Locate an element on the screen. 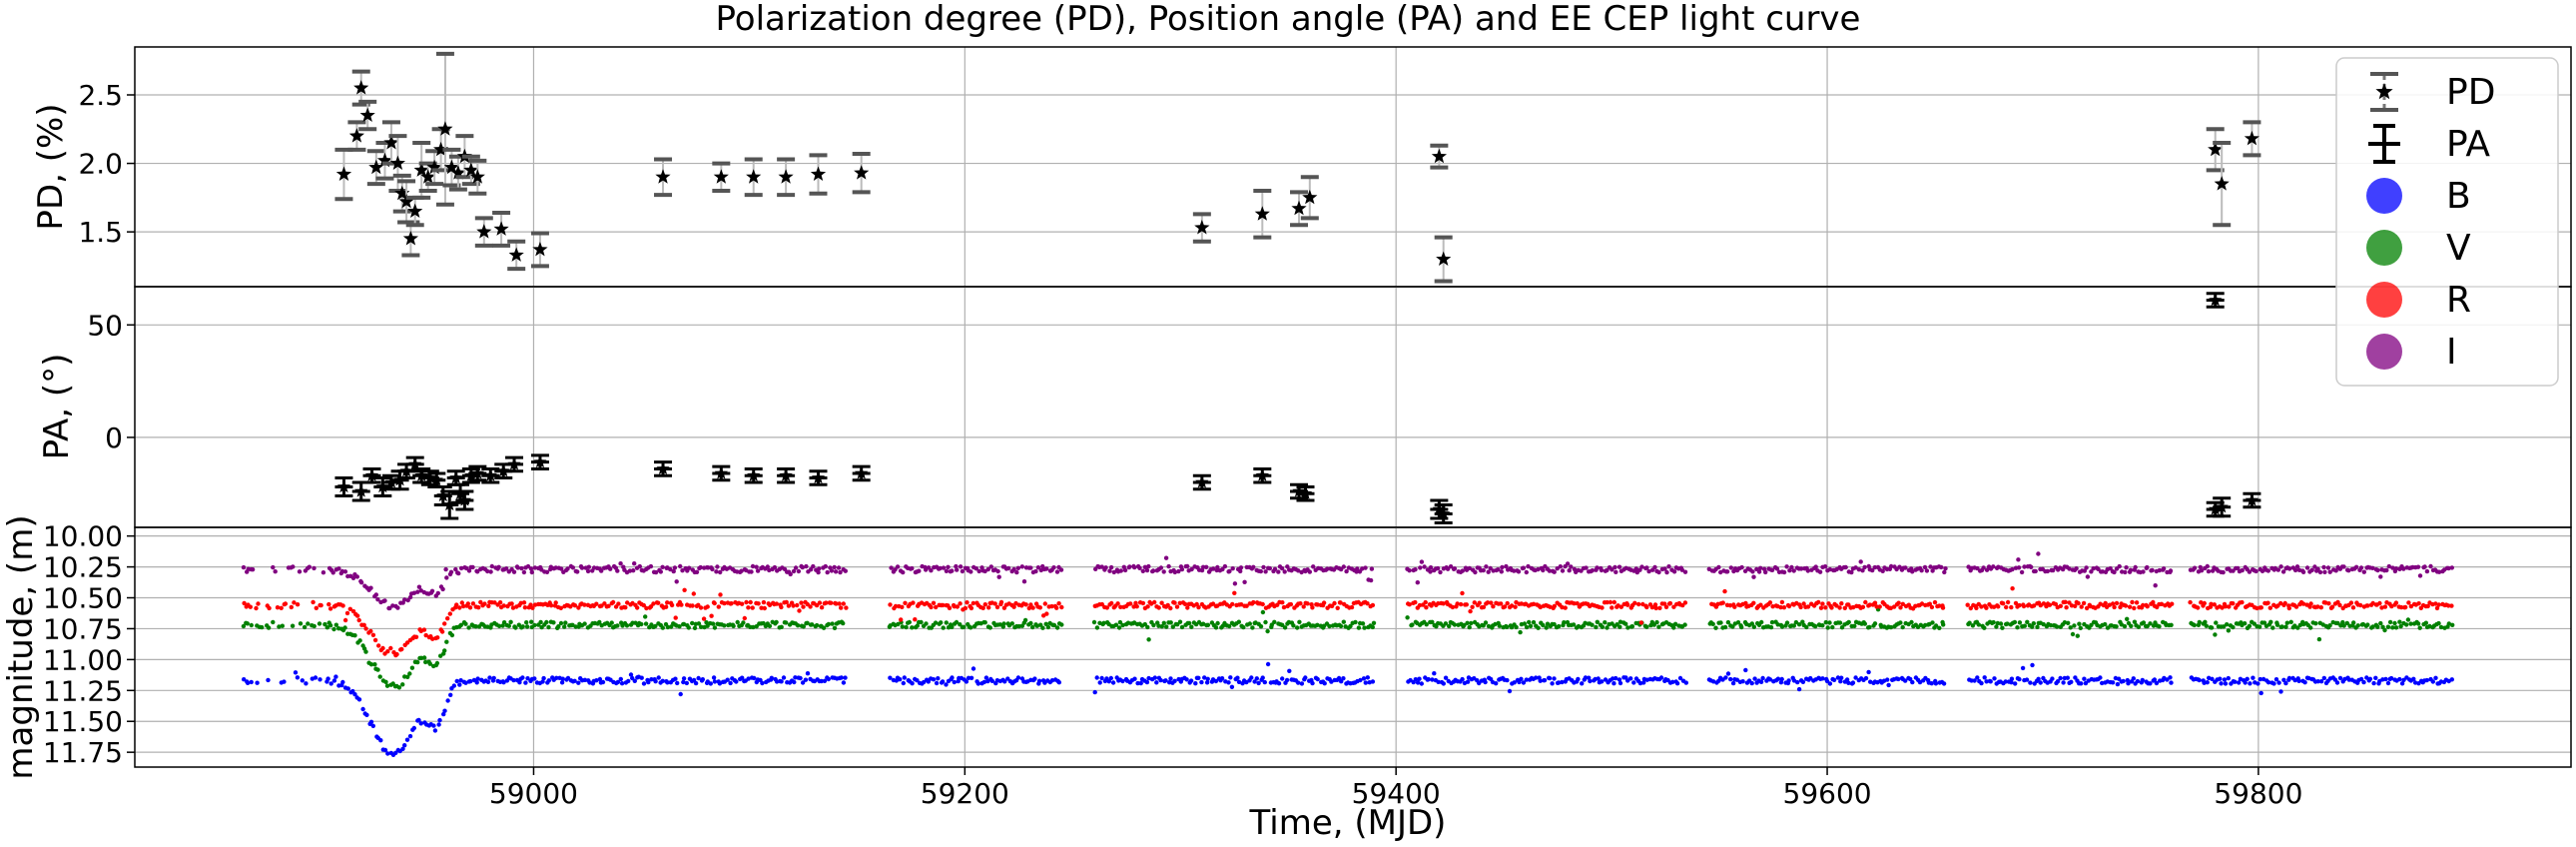 The width and height of the screenshot is (2576, 847). legend-label: I is located at coordinates (2451, 352).